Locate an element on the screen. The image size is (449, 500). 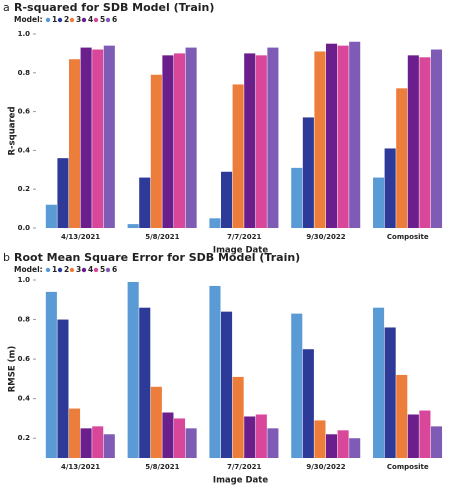
legend-title: Model: is located at coordinates (28, 269).